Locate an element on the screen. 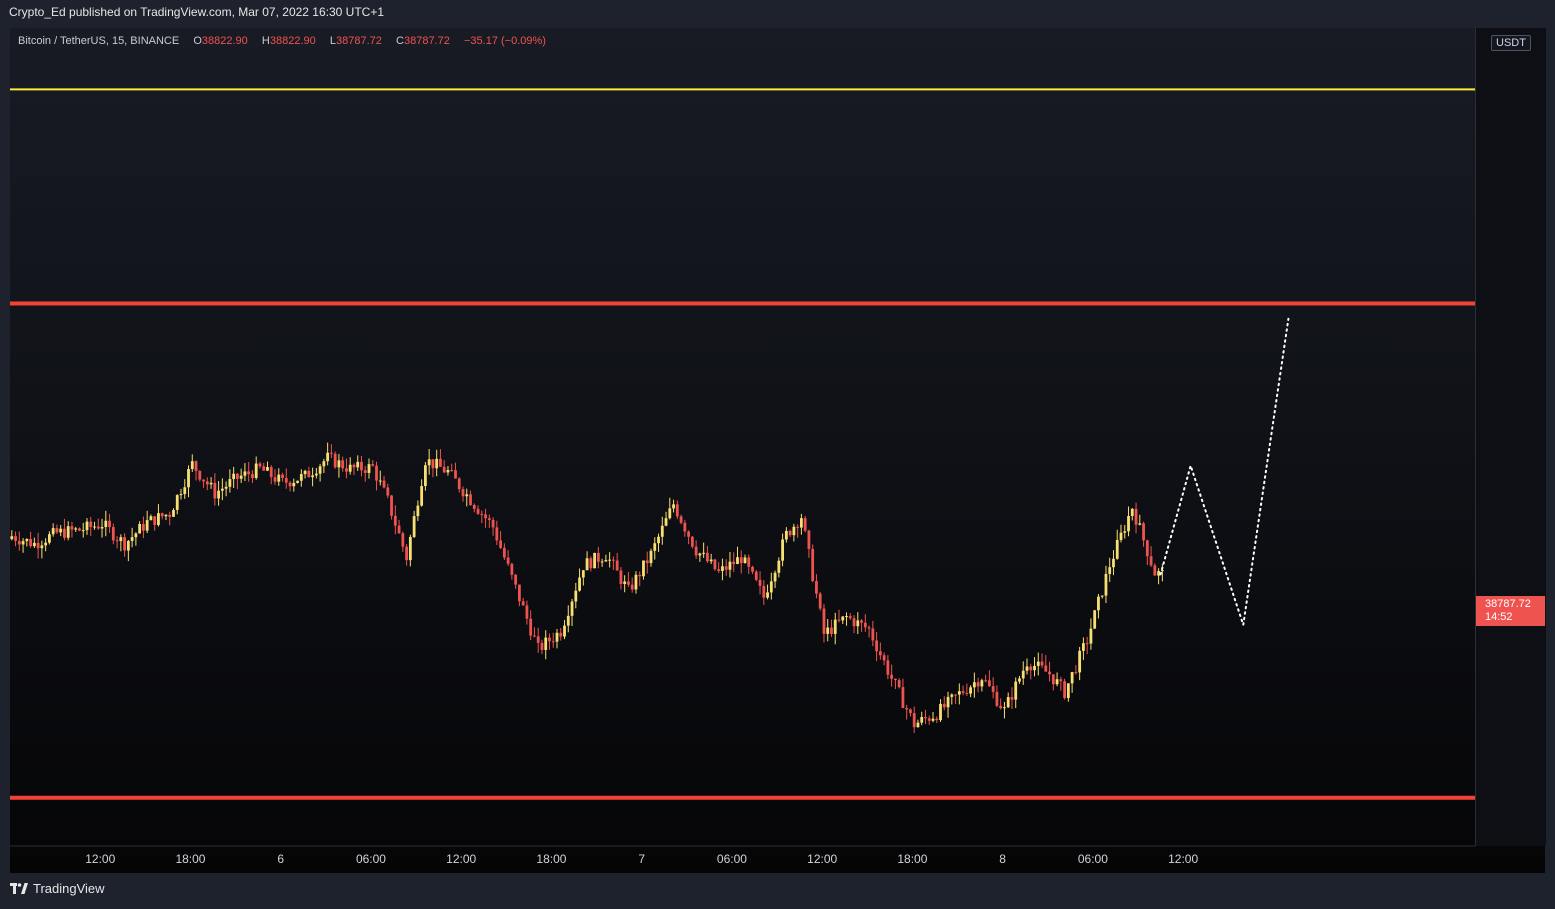  price-axis is located at coordinates (1510, 437).